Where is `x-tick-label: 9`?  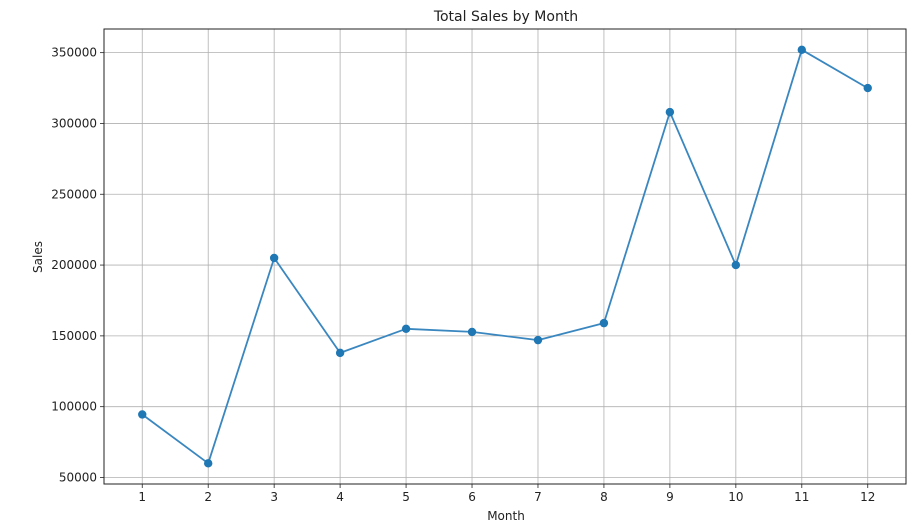
x-tick-label: 9 is located at coordinates (670, 497).